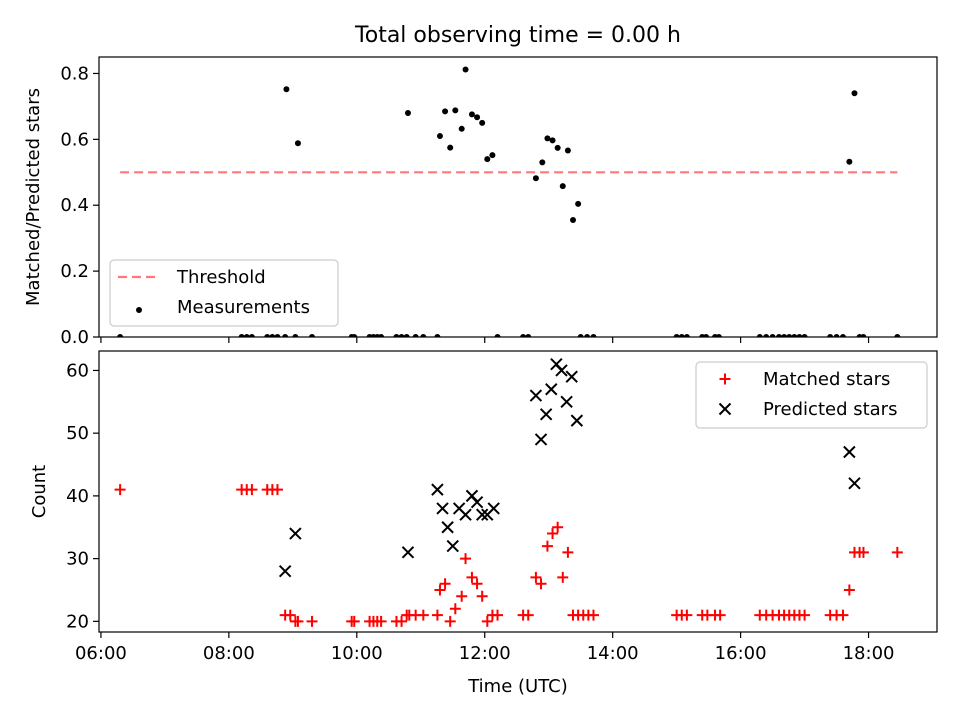 This screenshot has height=720, width=960. I want to click on x-axis-ticks, so click(485, 340).